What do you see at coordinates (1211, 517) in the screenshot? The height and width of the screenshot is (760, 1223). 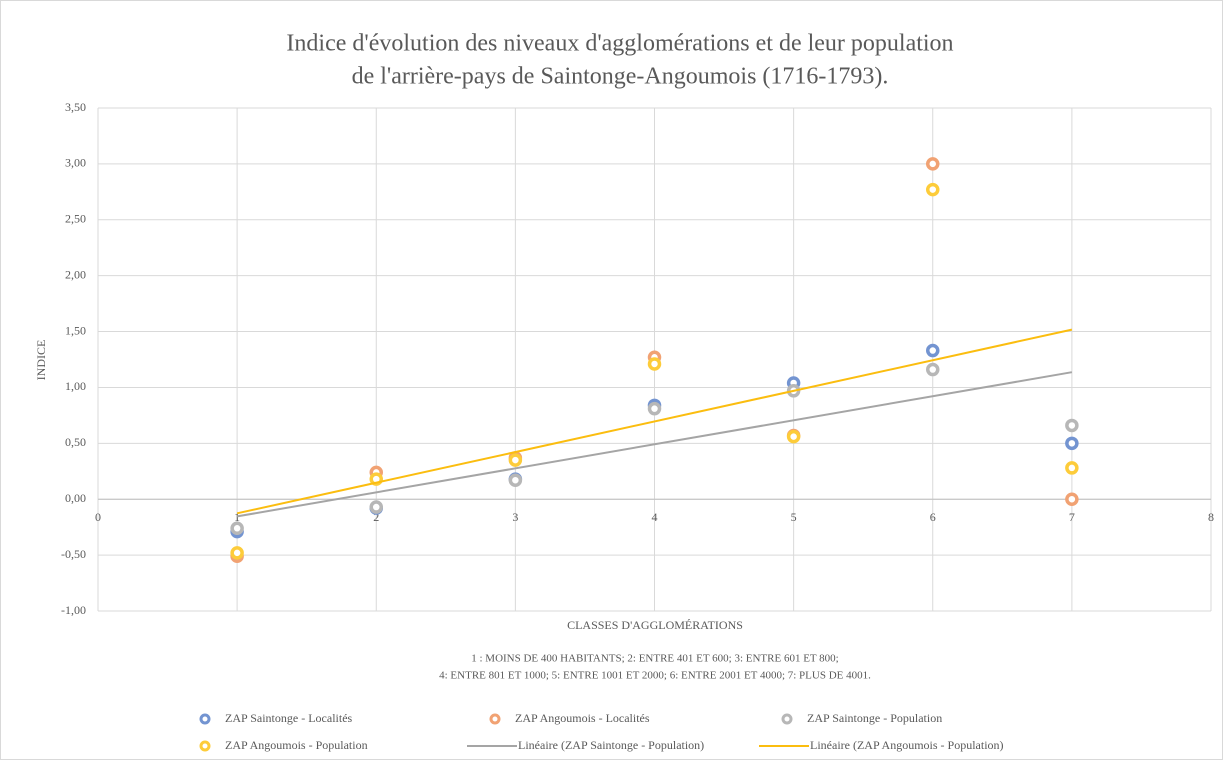 I see `x-tick-label: 8` at bounding box center [1211, 517].